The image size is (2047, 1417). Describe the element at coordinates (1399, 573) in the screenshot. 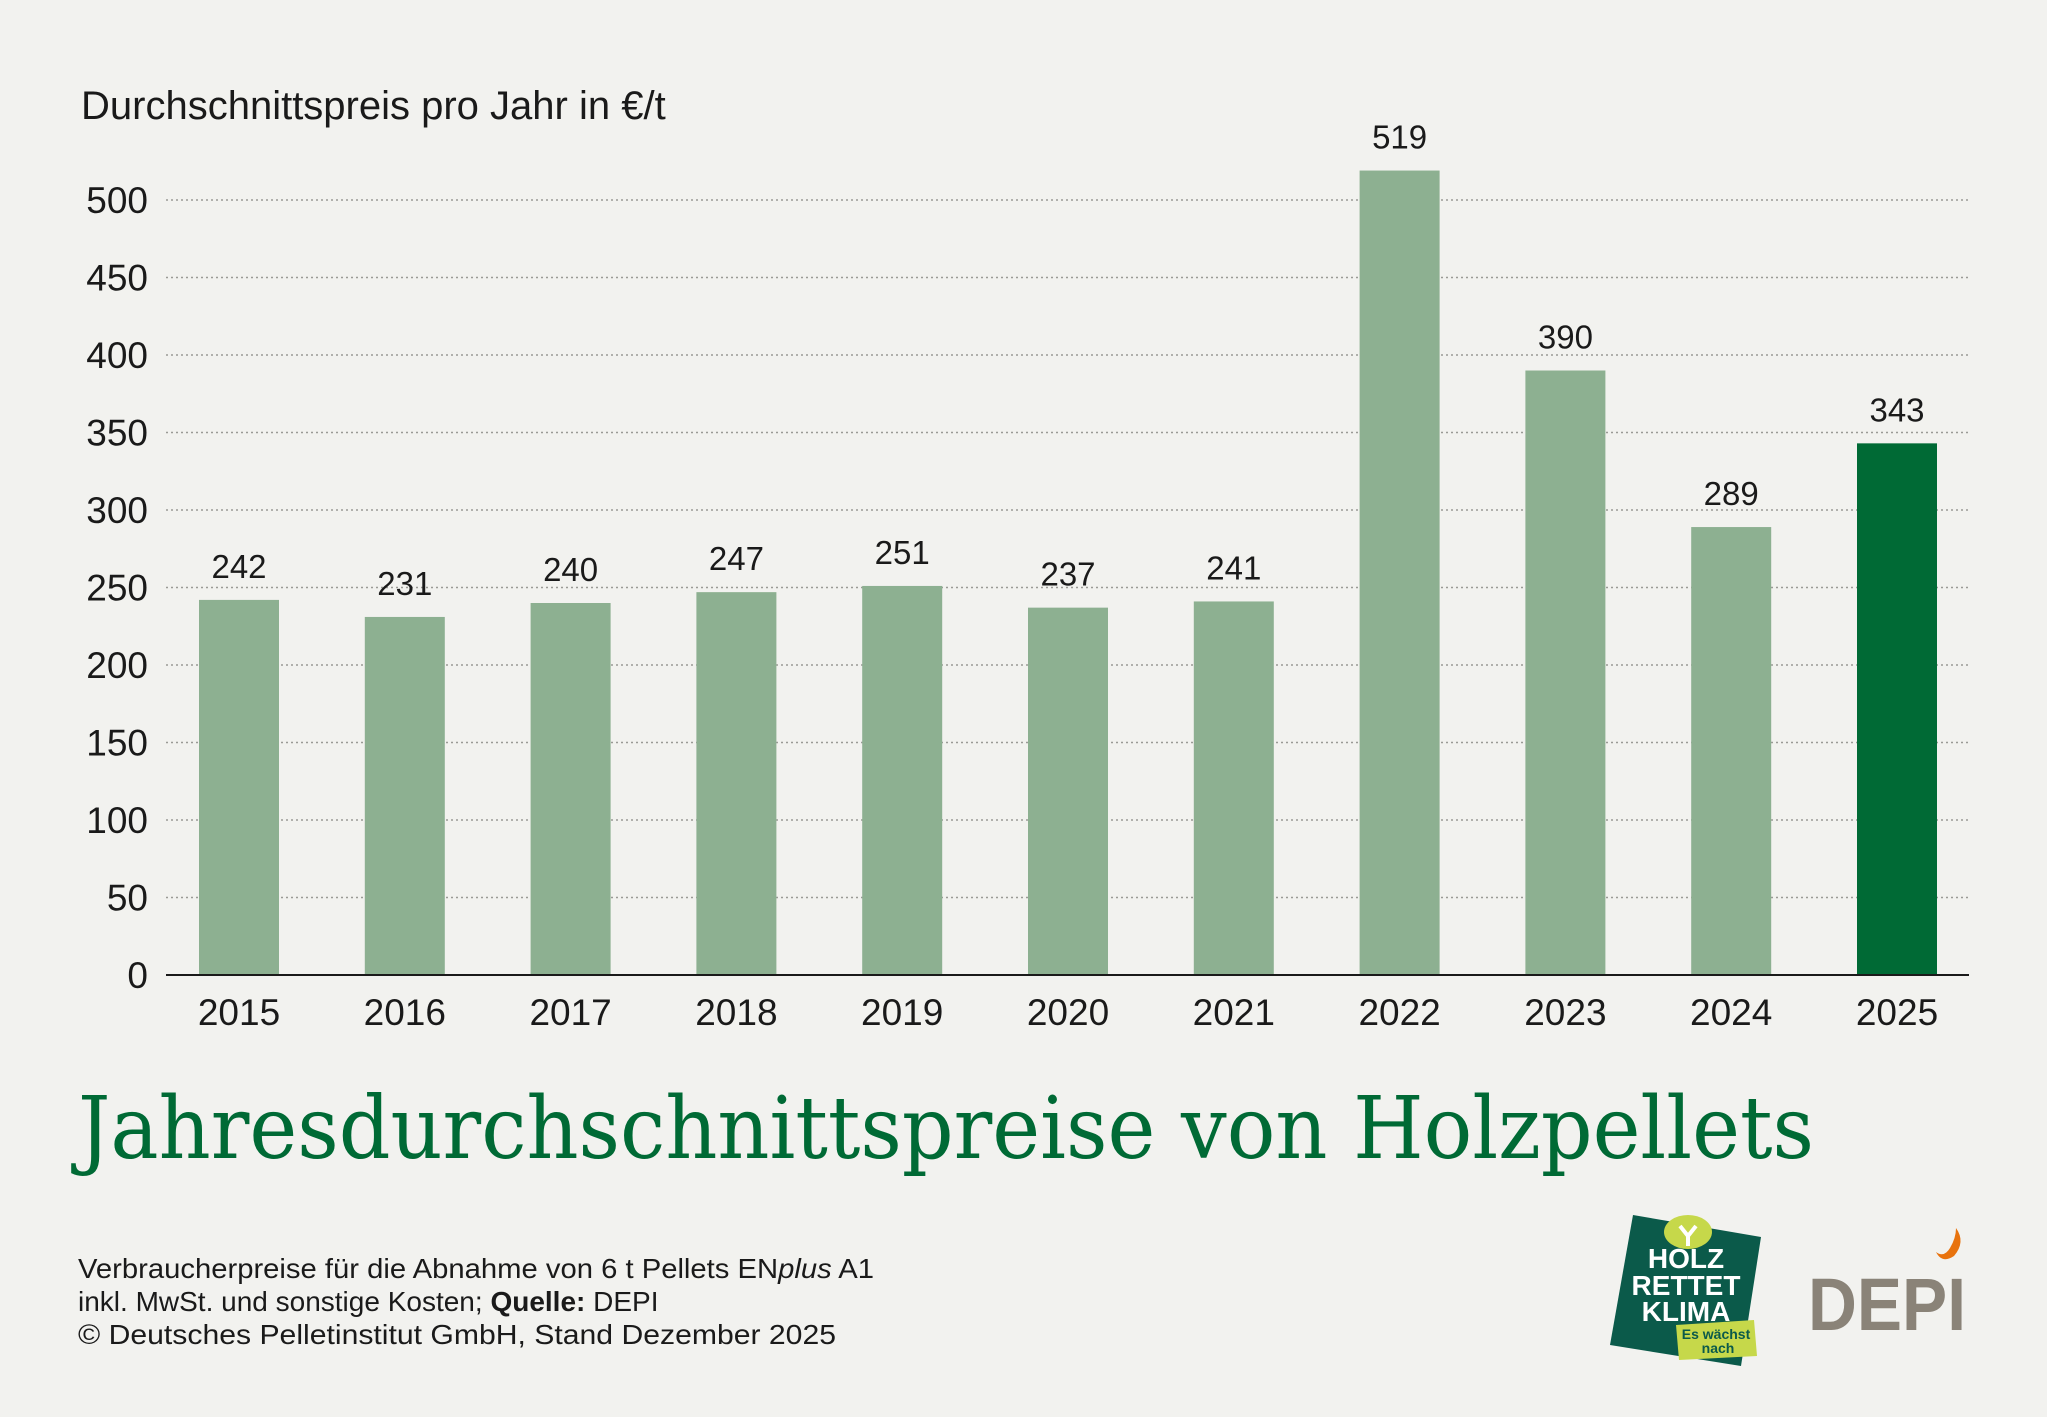

I see `bar-2022` at that location.